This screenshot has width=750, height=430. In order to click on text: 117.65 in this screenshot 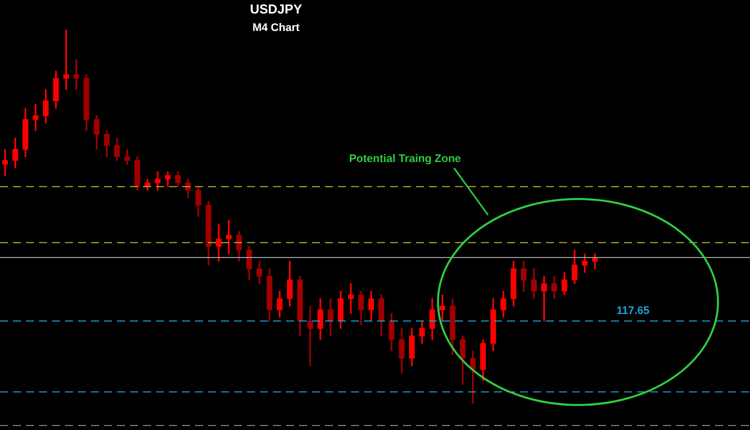, I will do `click(633, 311)`.